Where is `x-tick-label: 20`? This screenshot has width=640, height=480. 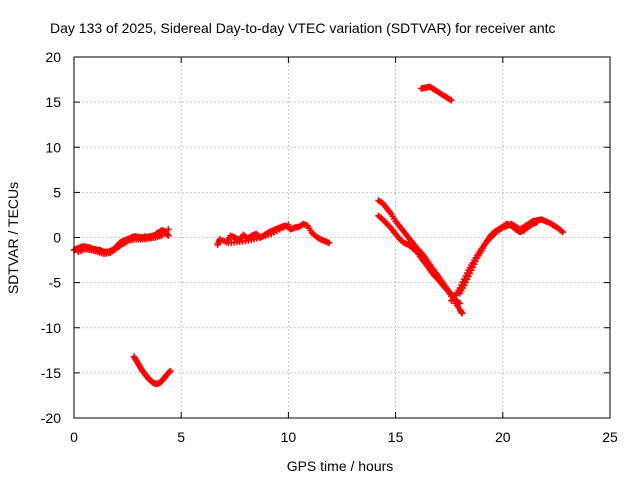
x-tick-label: 20 is located at coordinates (503, 437).